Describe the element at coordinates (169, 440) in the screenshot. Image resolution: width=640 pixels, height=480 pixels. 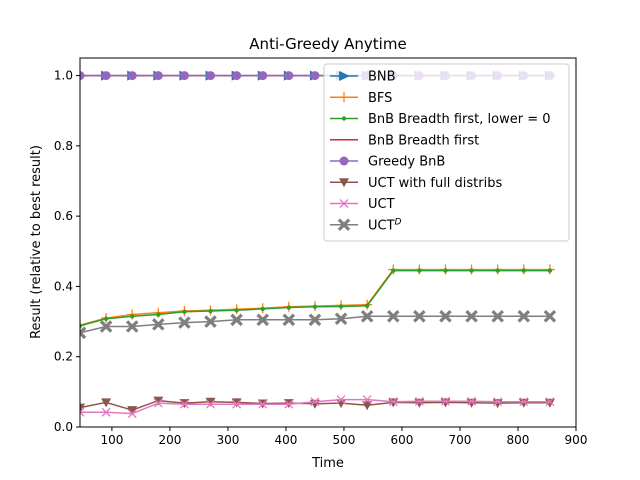
I see `x-tick-label: 200` at that location.